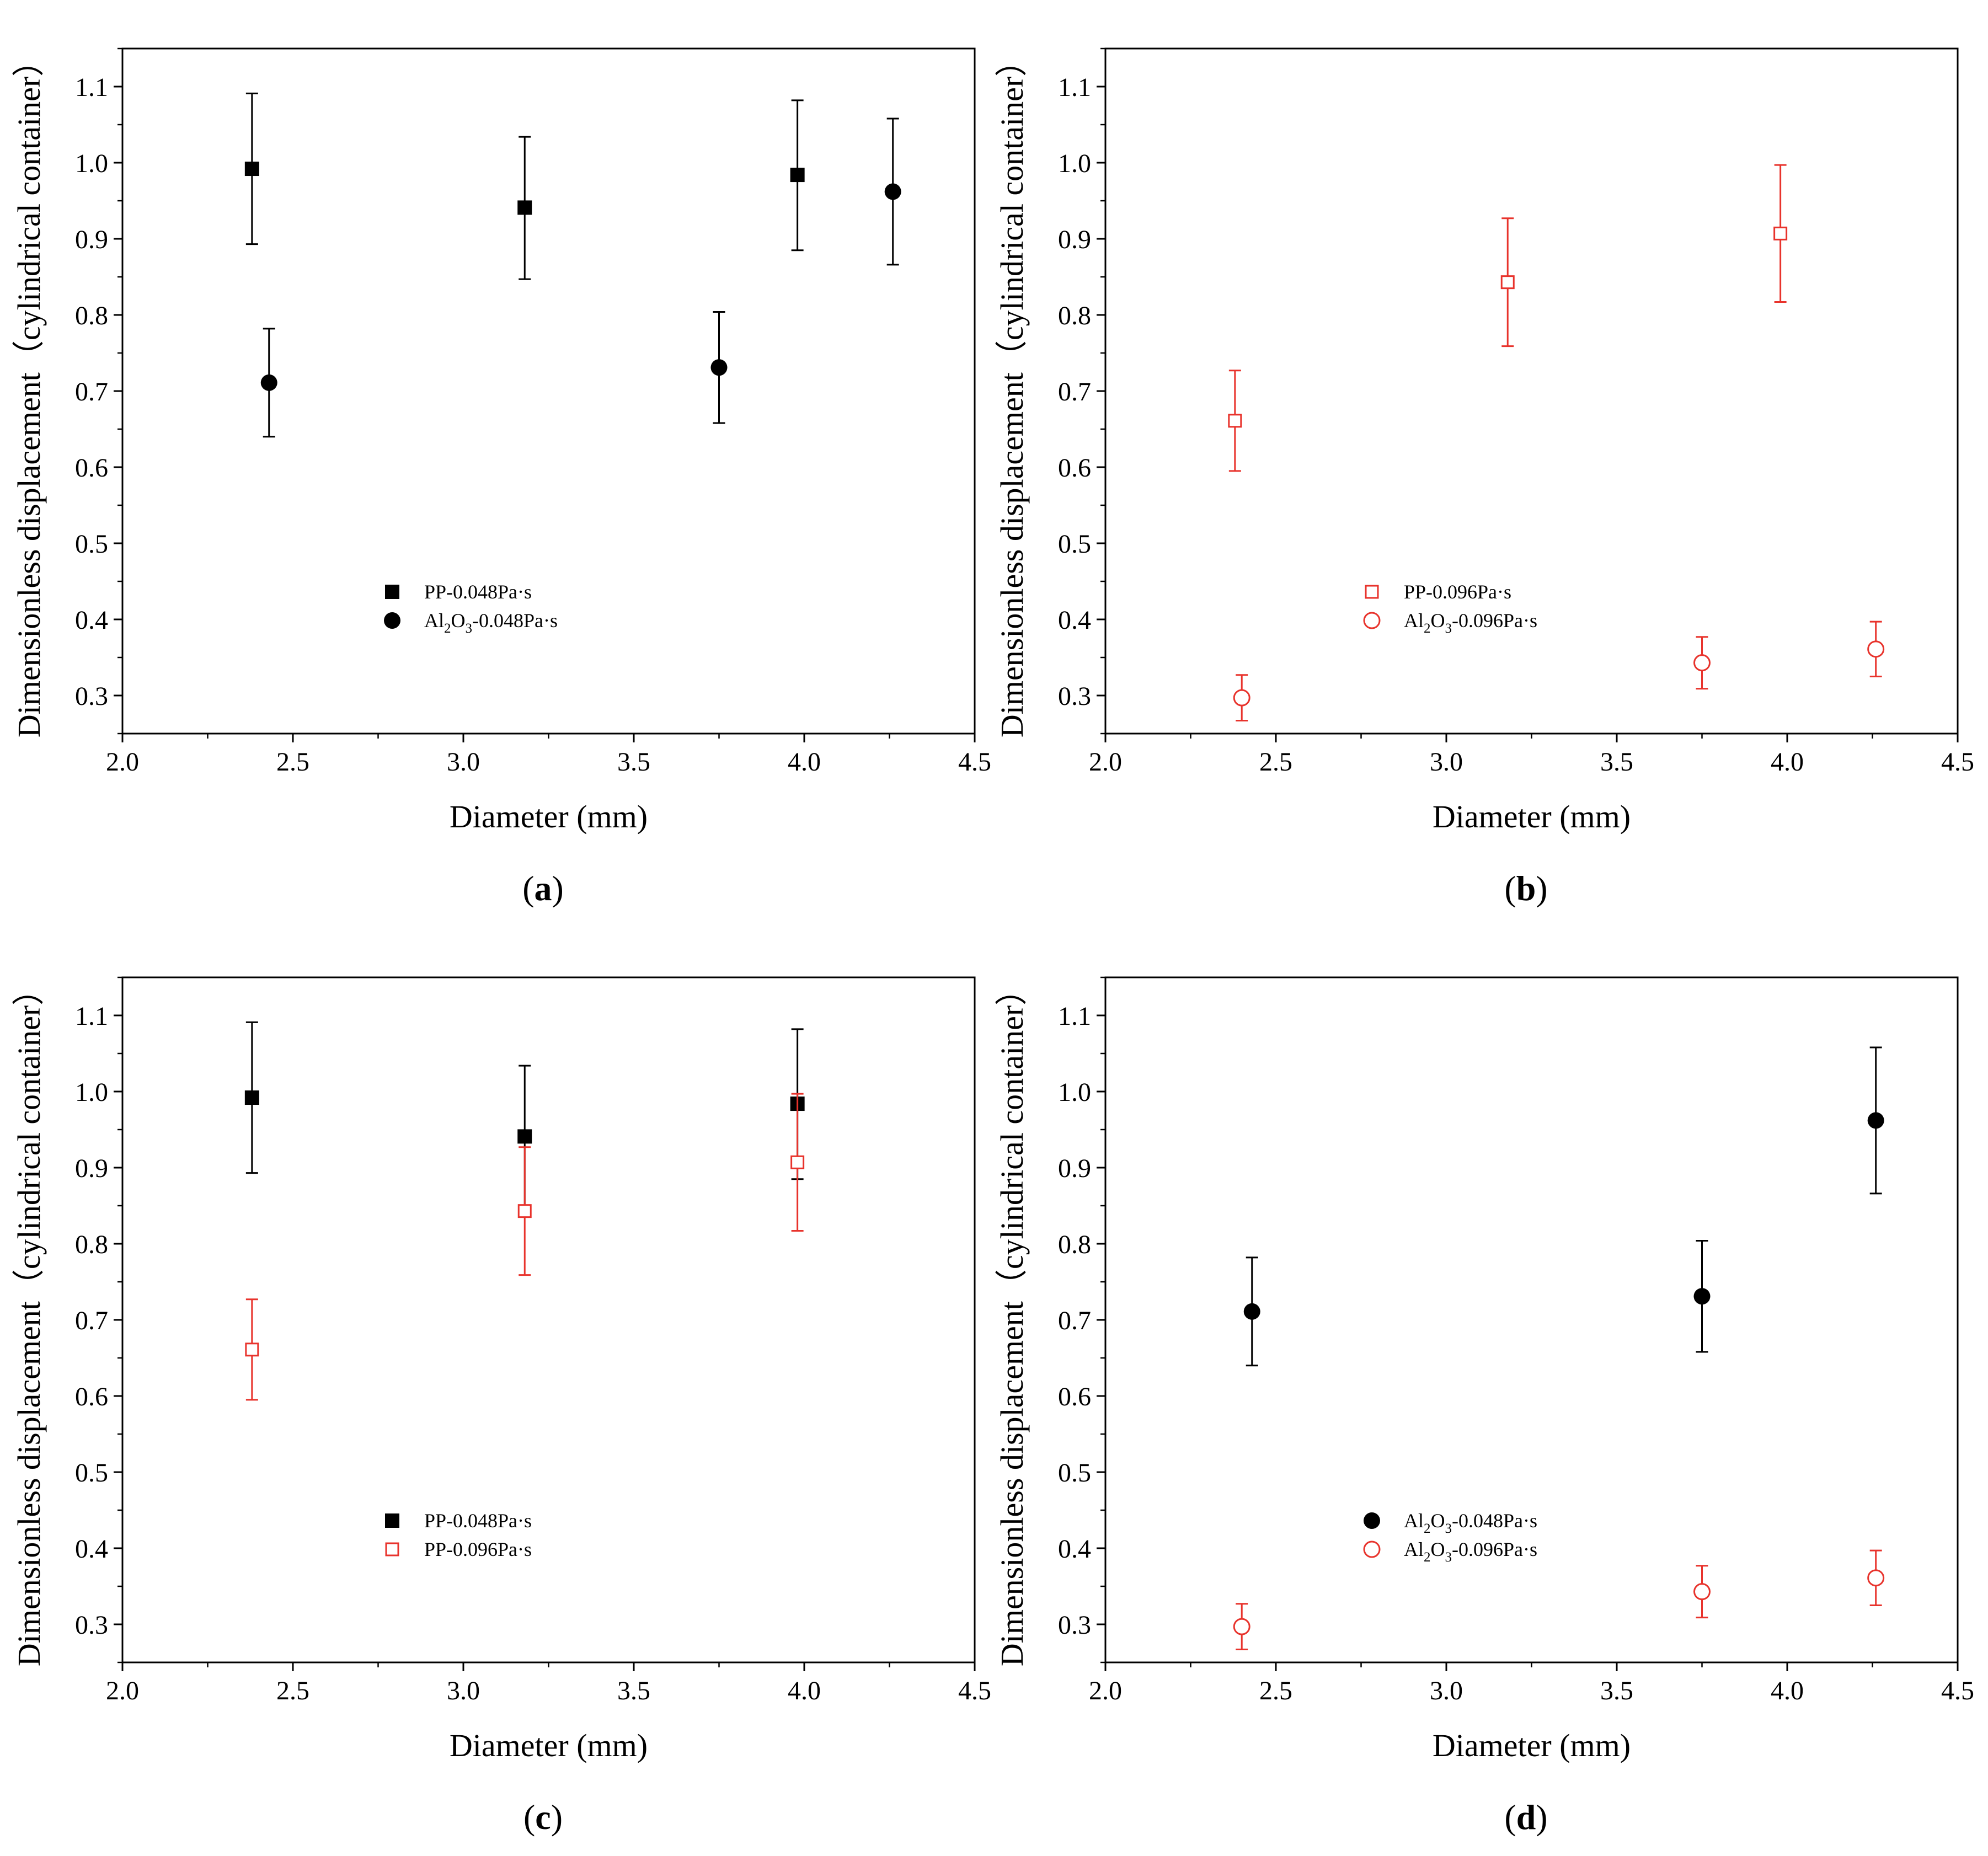 The image size is (1988, 1856). Describe the element at coordinates (471, 608) in the screenshot. I see `legend: PP-0.048Pa·s Al2O3-0.048Pa·s` at that location.